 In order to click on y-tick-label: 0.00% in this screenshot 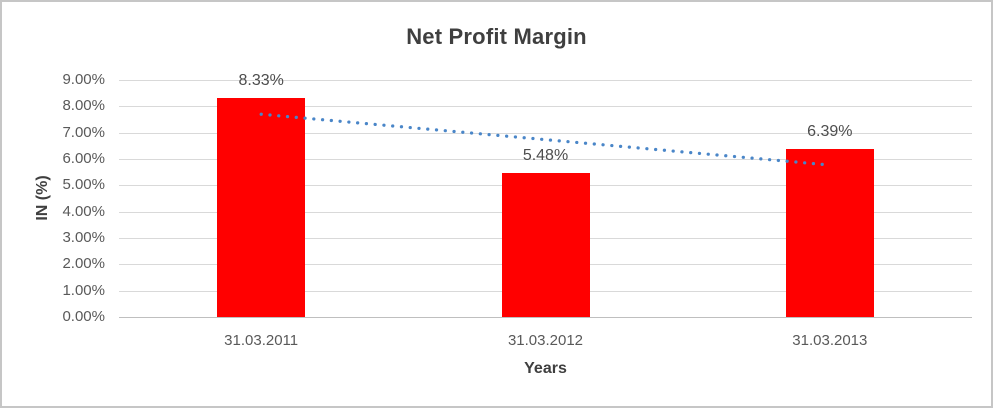, I will do `click(83, 316)`.